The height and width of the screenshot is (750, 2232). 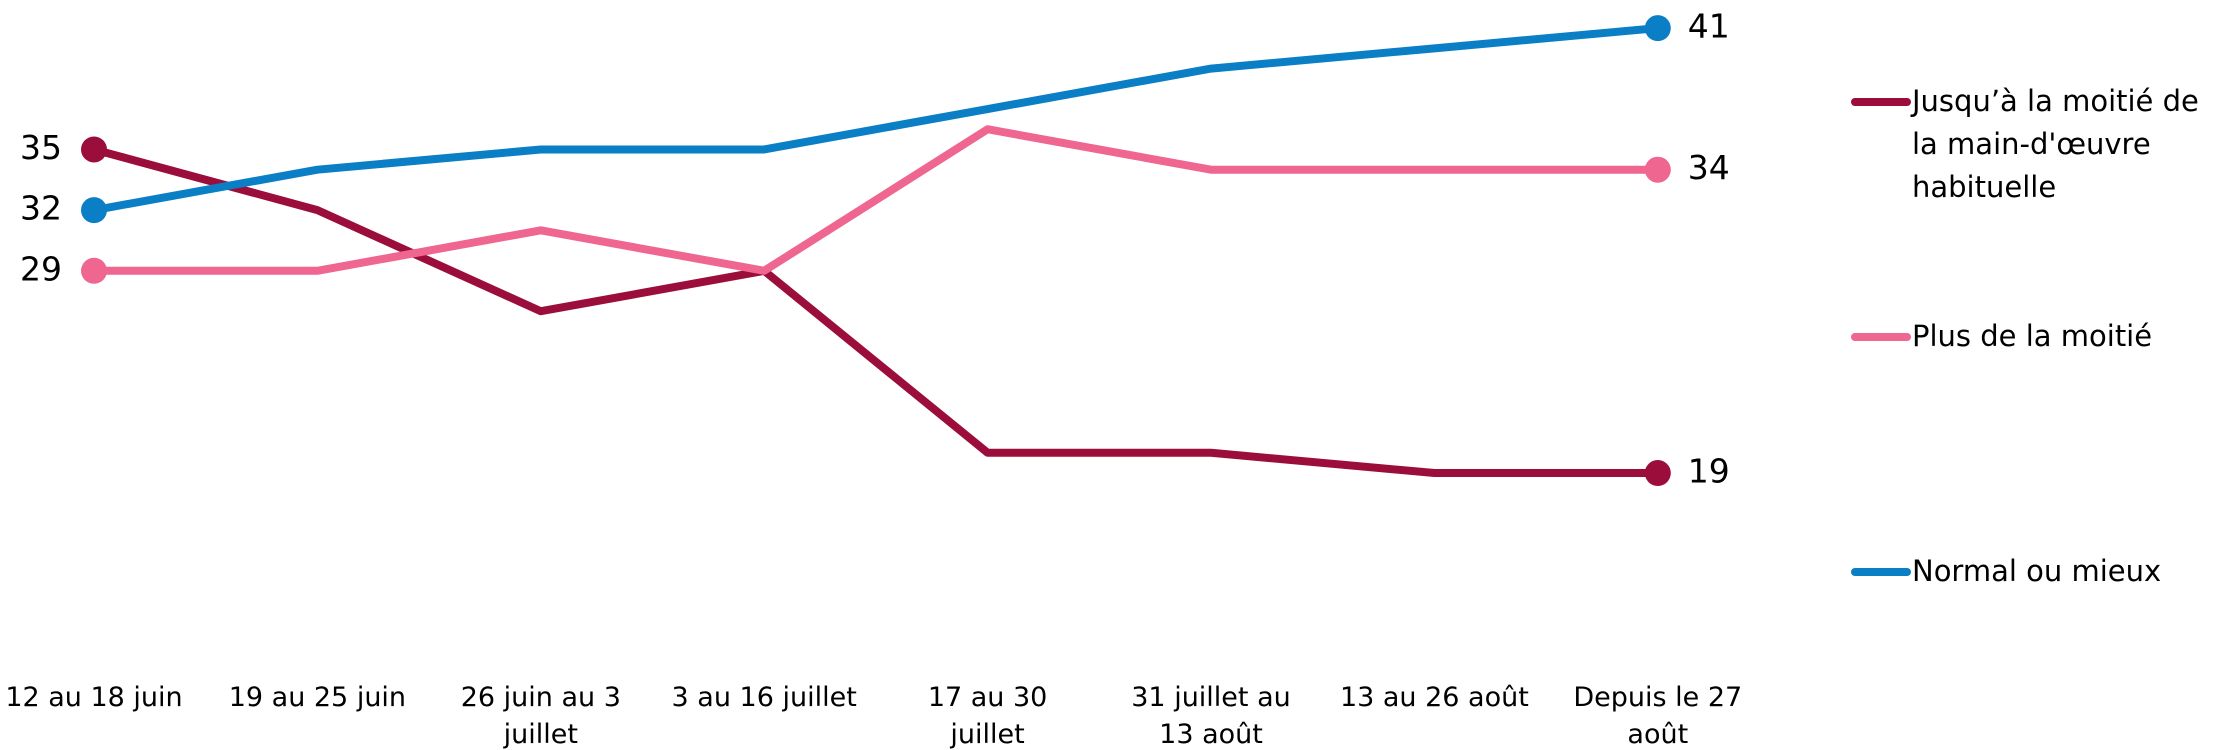 I want to click on data-label: 41, so click(x=1709, y=26).